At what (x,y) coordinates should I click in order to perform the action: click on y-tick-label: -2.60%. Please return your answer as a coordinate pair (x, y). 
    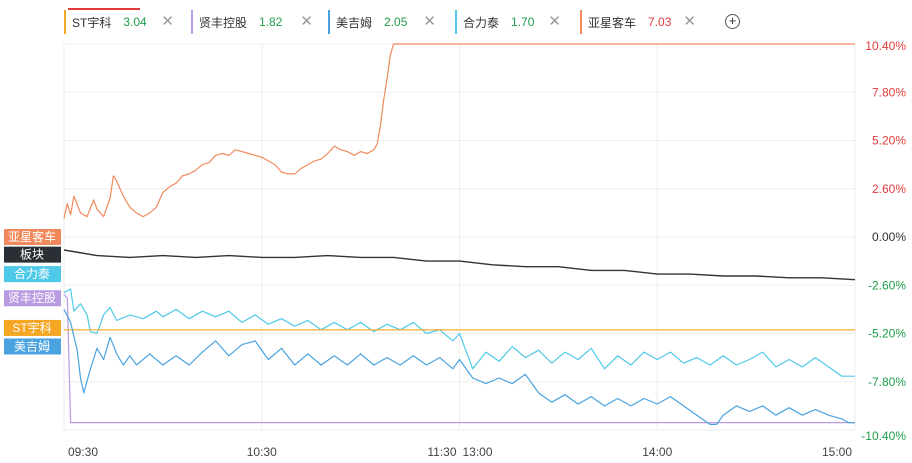
    Looking at the image, I should click on (887, 285).